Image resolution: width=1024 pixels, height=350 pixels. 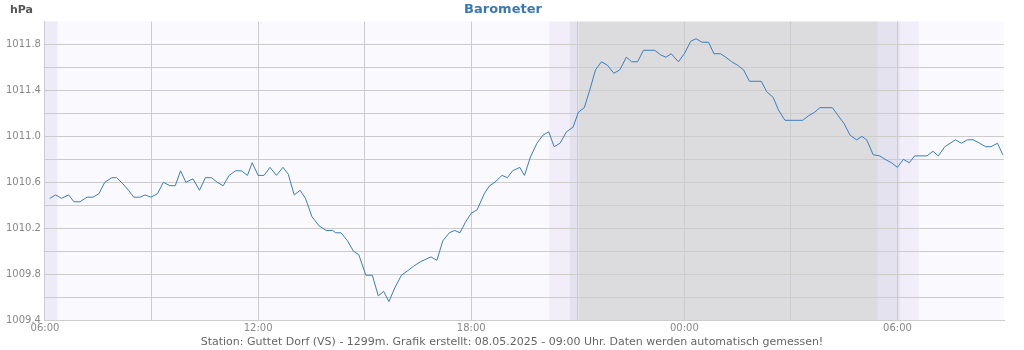 What do you see at coordinates (23, 181) in the screenshot?
I see `y-tick-label: 1010.6` at bounding box center [23, 181].